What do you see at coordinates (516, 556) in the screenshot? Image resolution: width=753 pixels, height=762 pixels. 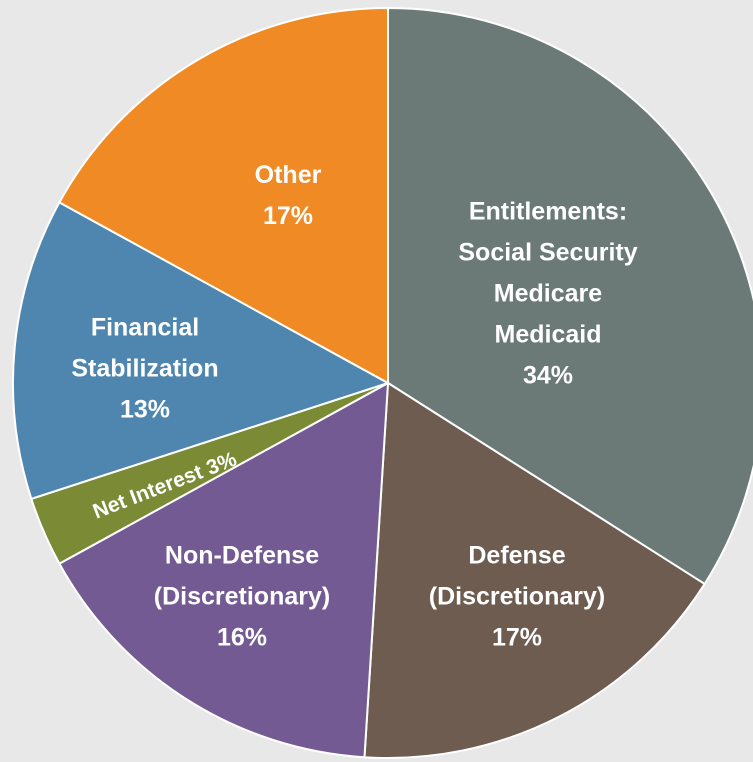 I see `category-label: Defense` at bounding box center [516, 556].